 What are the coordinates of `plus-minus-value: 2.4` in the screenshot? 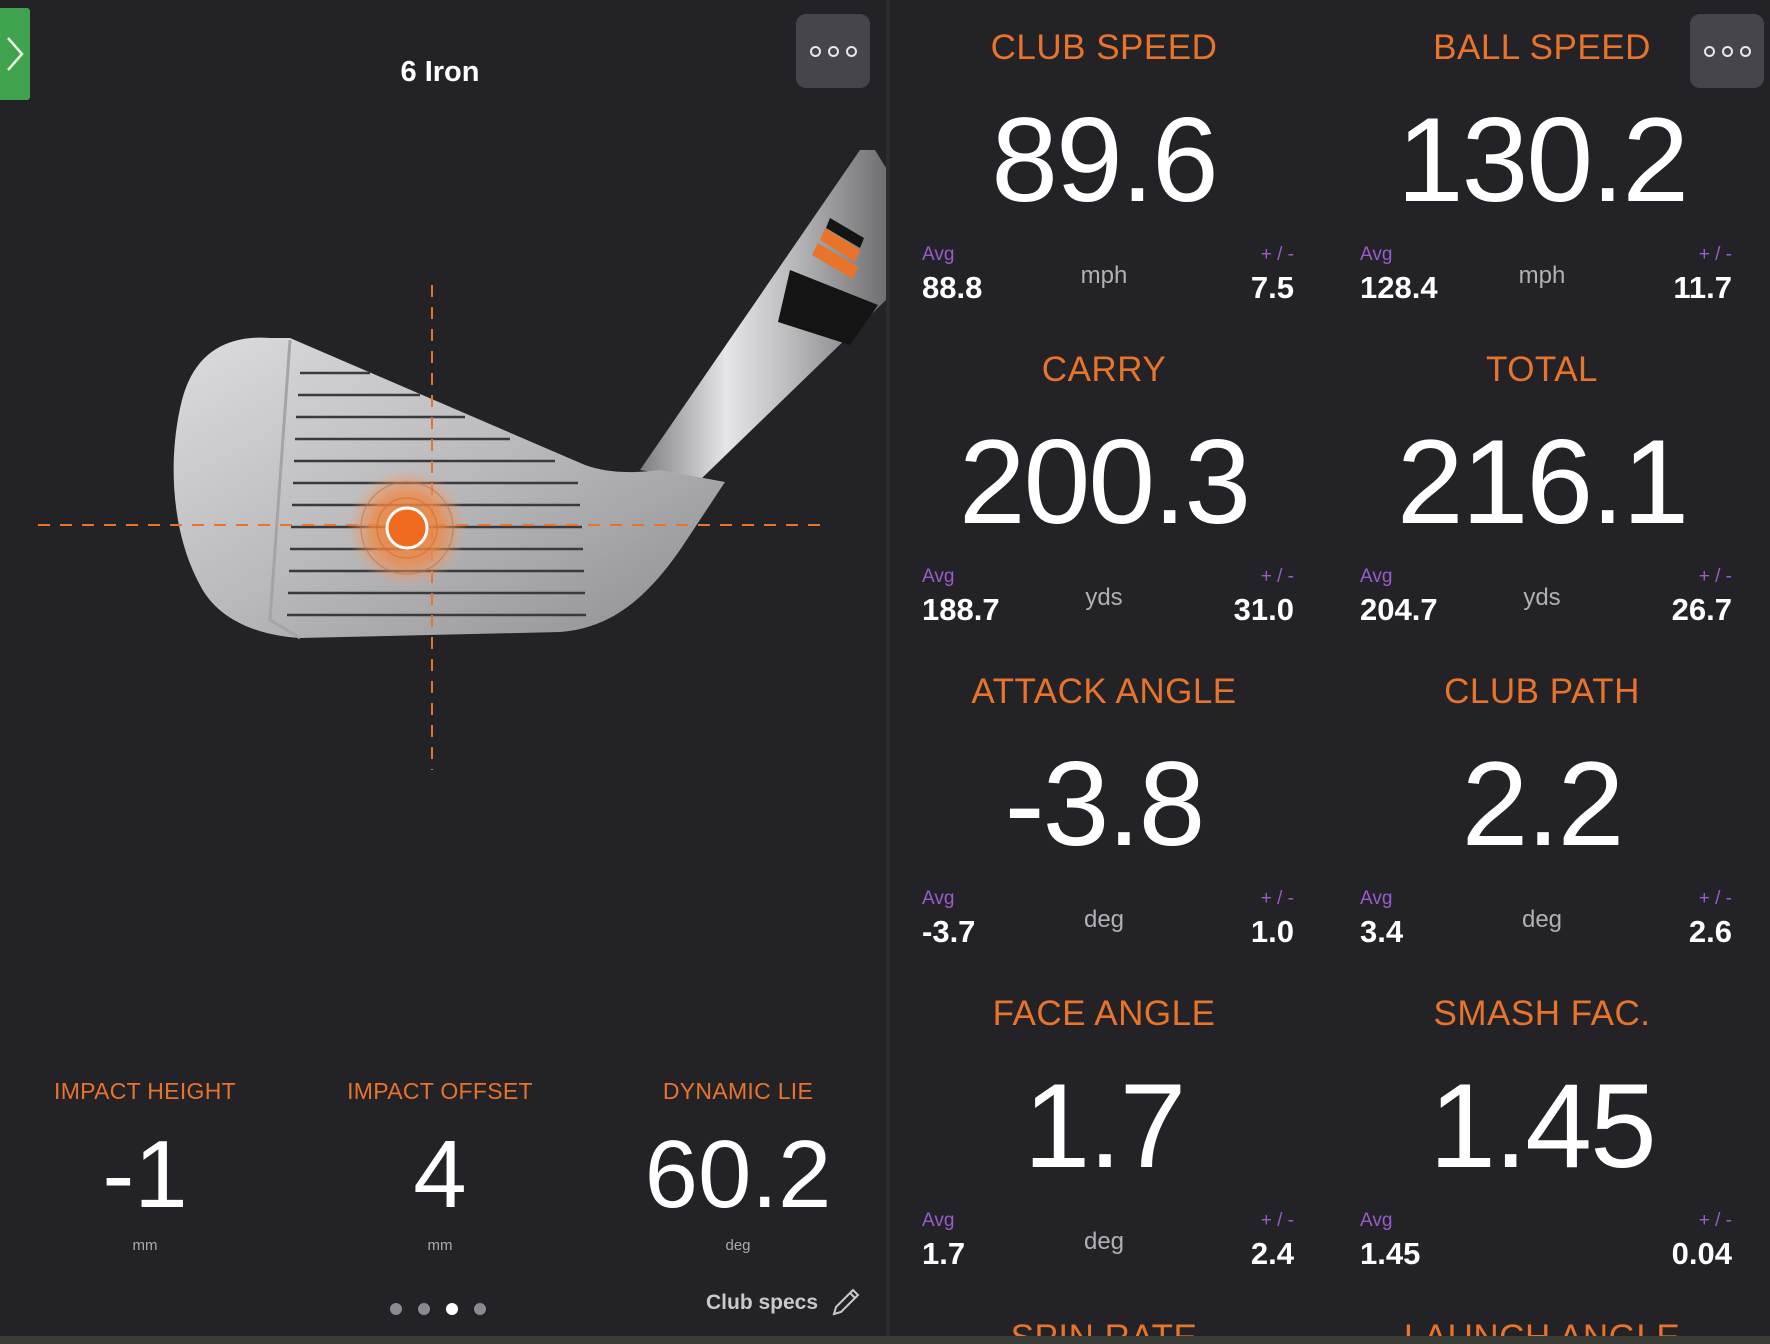 It's located at (1272, 1253).